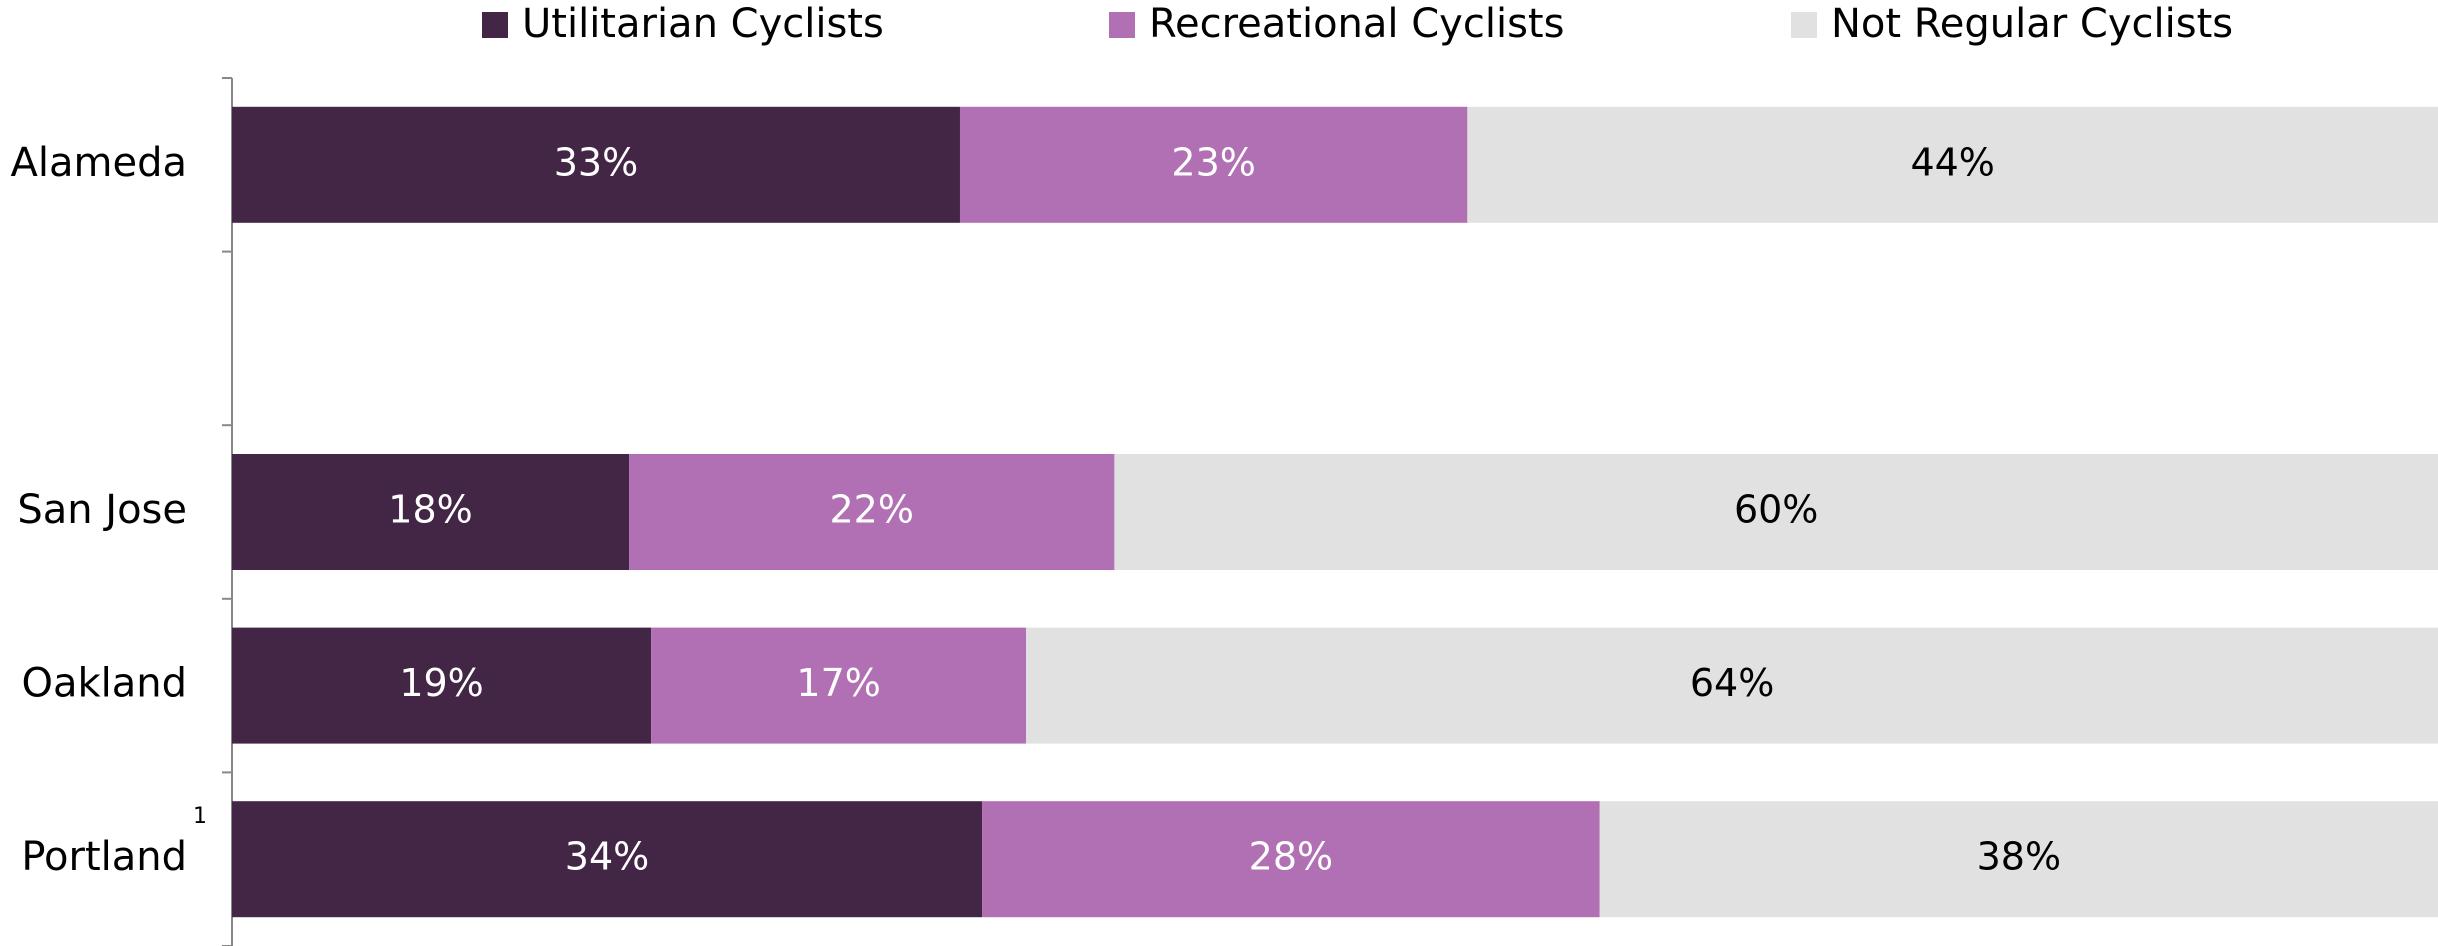 This screenshot has width=2438, height=946. I want to click on legend-label: Not Regular Cyclists, so click(2032, 24).